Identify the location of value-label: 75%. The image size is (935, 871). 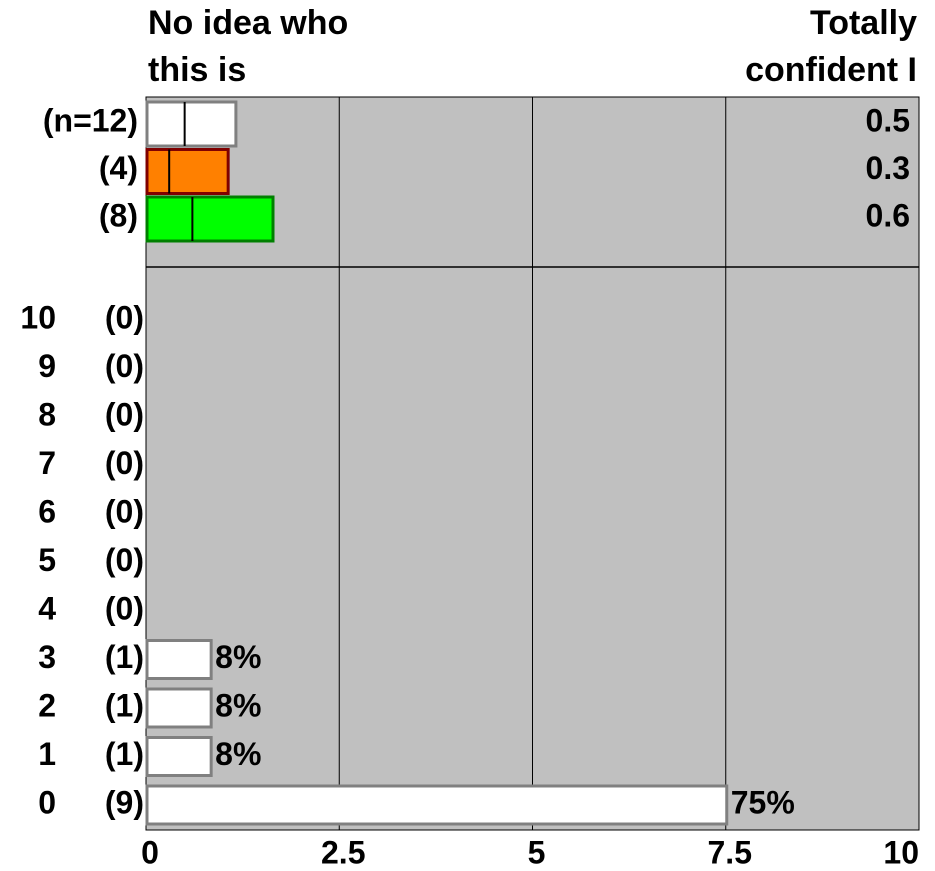
(763, 802).